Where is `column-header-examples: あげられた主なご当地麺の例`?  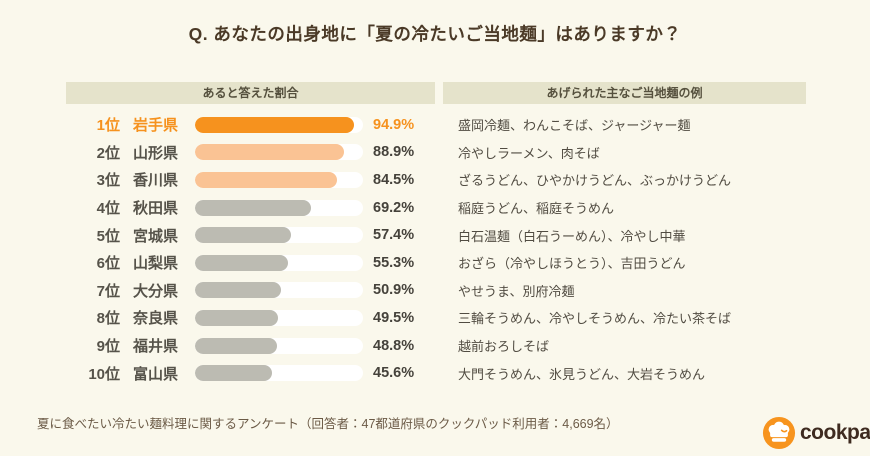 column-header-examples: あげられた主なご当地麺の例 is located at coordinates (624, 93).